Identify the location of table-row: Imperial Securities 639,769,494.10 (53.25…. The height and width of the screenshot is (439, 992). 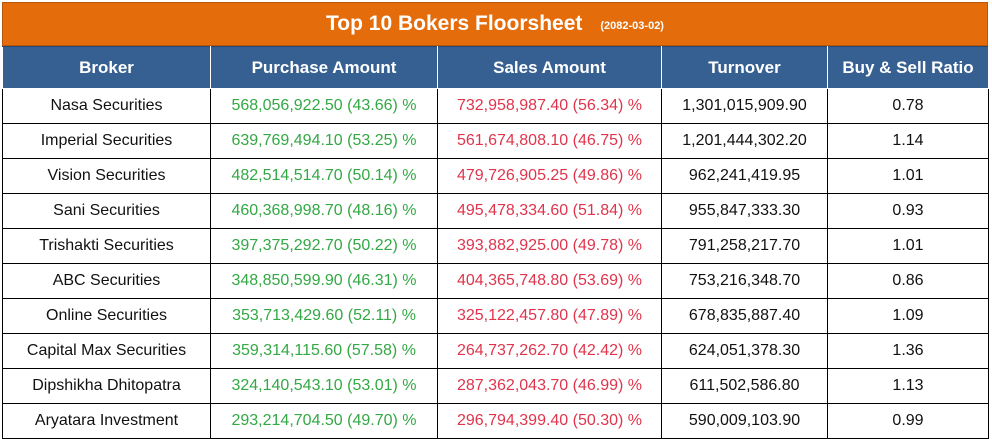
(495, 141).